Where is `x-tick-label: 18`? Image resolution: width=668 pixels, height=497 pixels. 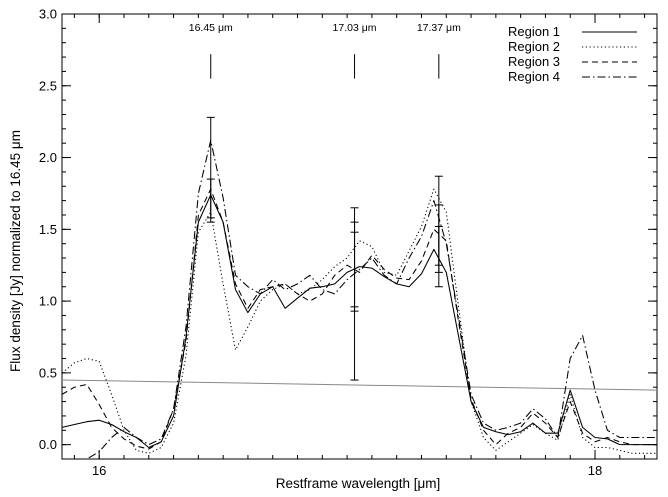
x-tick-label: 18 is located at coordinates (595, 470).